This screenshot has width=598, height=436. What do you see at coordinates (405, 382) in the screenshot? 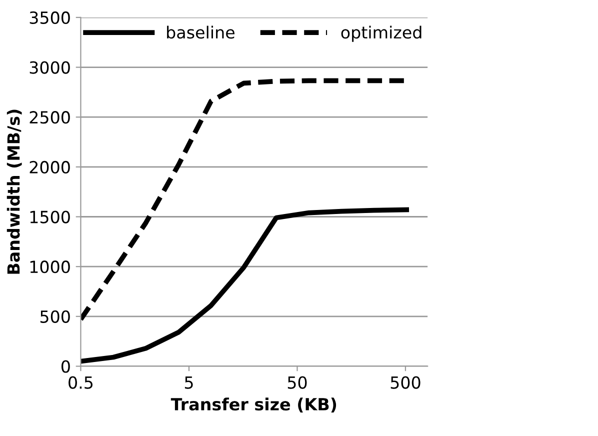
I see `x-tick-label: 500` at bounding box center [405, 382].